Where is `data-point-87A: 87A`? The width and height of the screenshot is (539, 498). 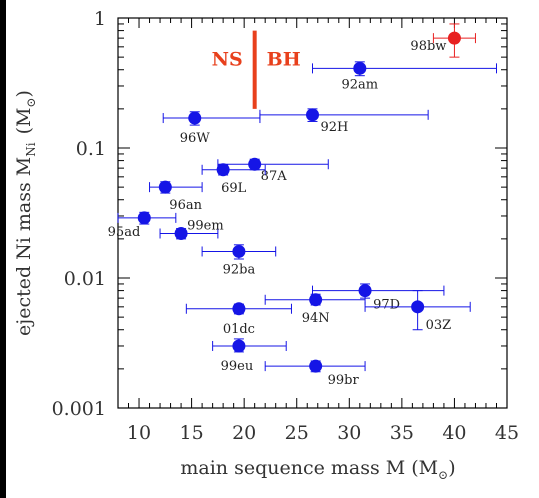
data-point-87A: 87A is located at coordinates (273, 170).